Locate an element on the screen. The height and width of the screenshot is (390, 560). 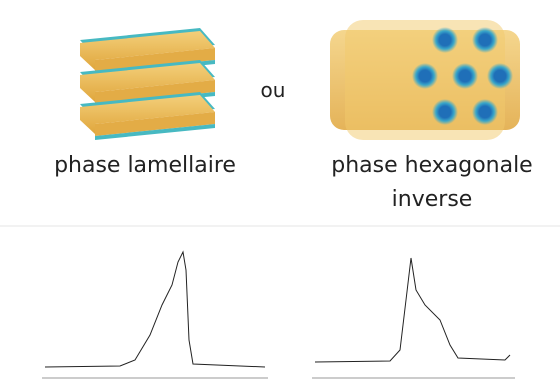
lamellar-label: phase lamellaire is located at coordinates (145, 165).